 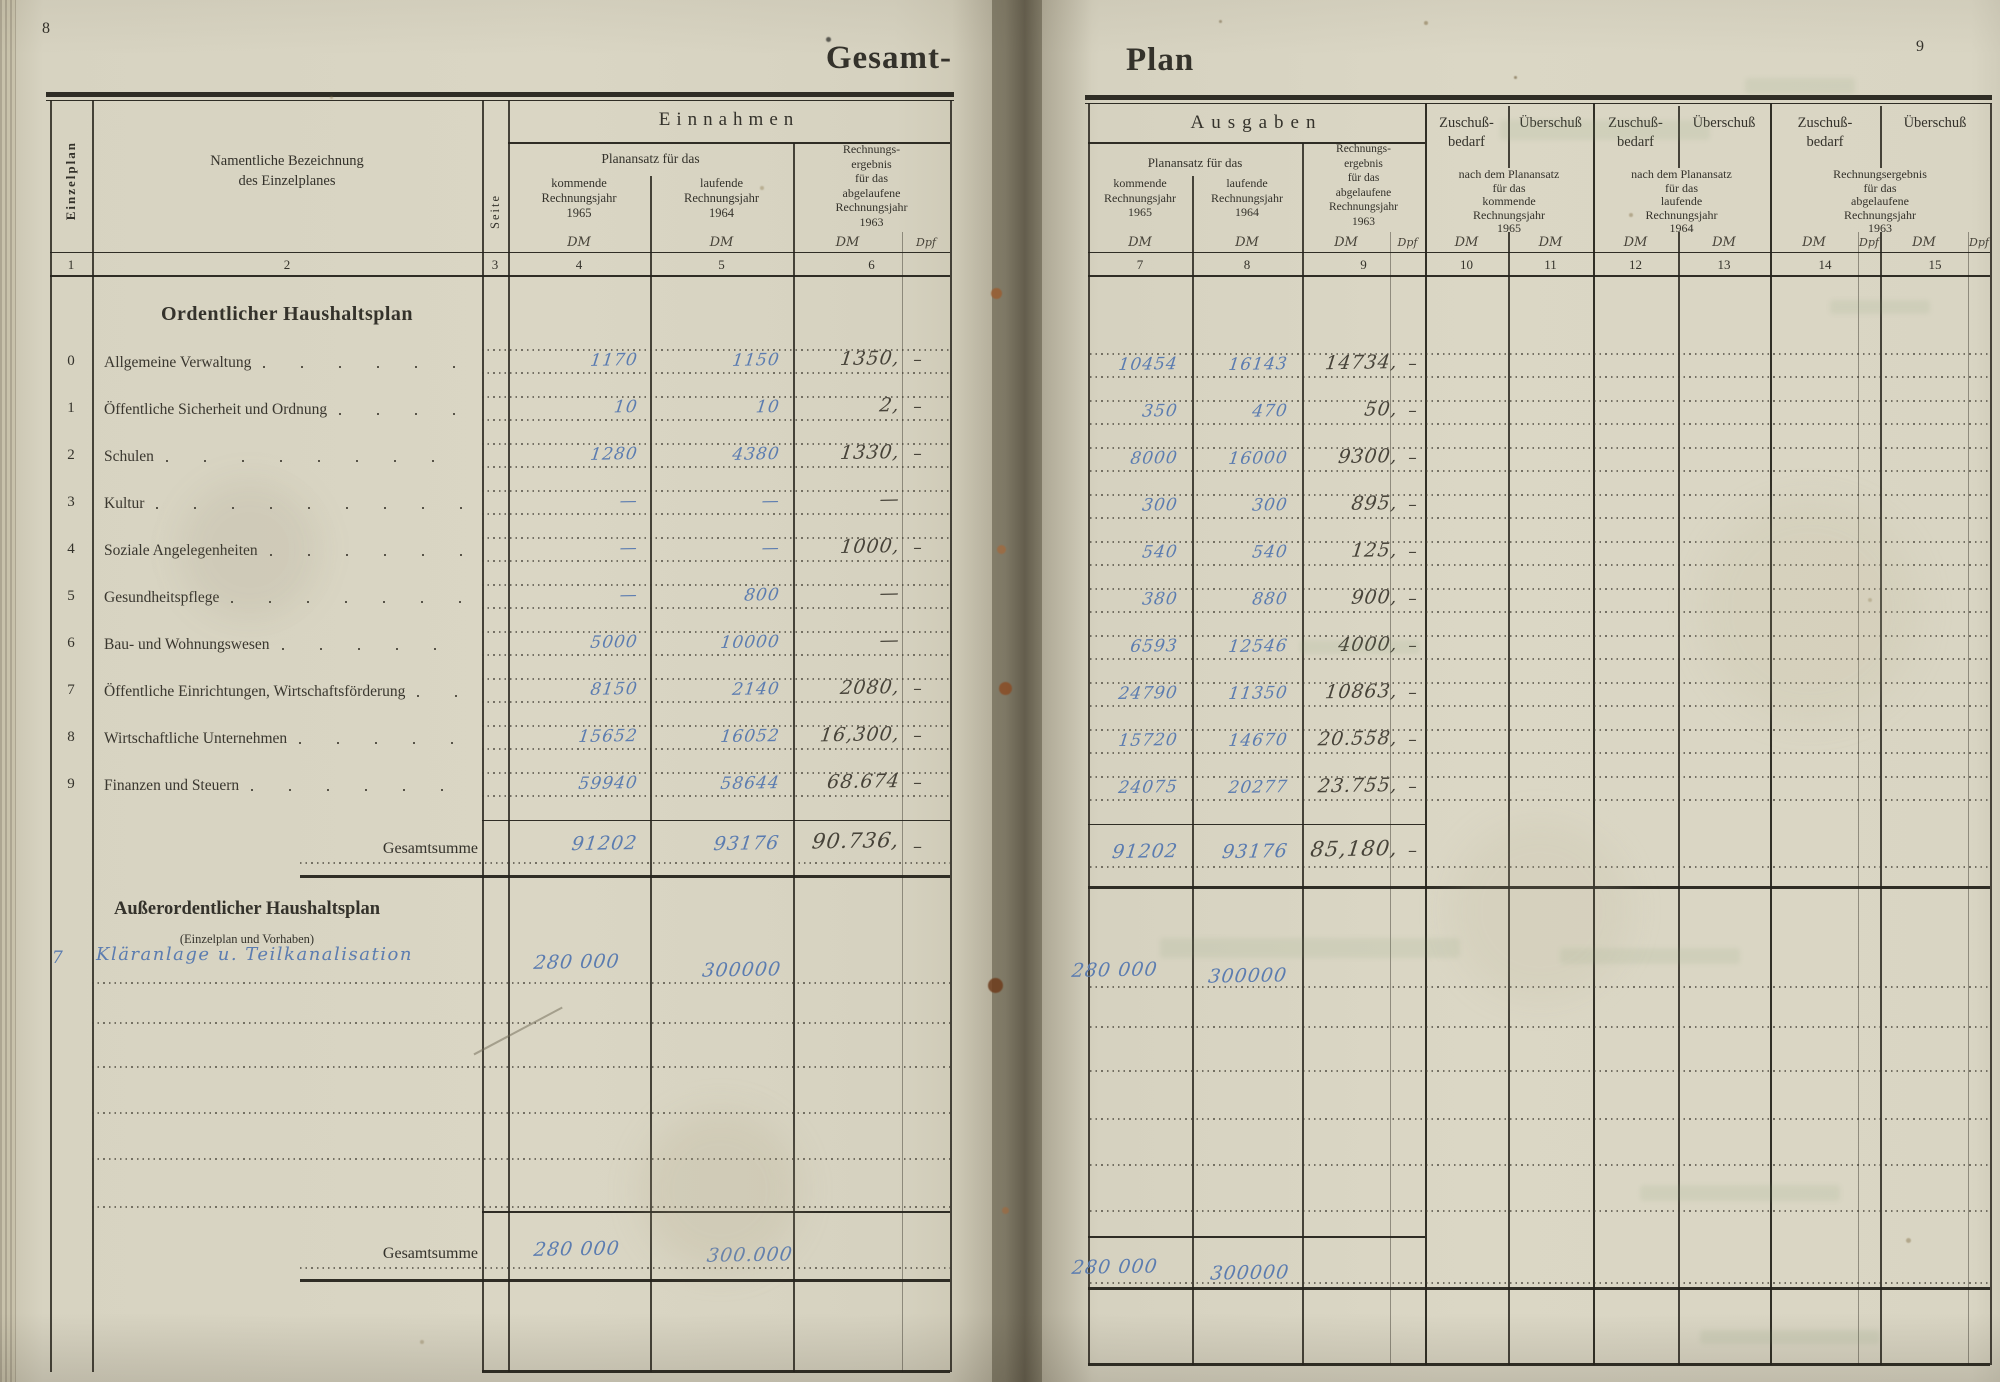 What do you see at coordinates (291, 737) in the screenshot?
I see `row-label: Wirtschaftliche Unternehmen` at bounding box center [291, 737].